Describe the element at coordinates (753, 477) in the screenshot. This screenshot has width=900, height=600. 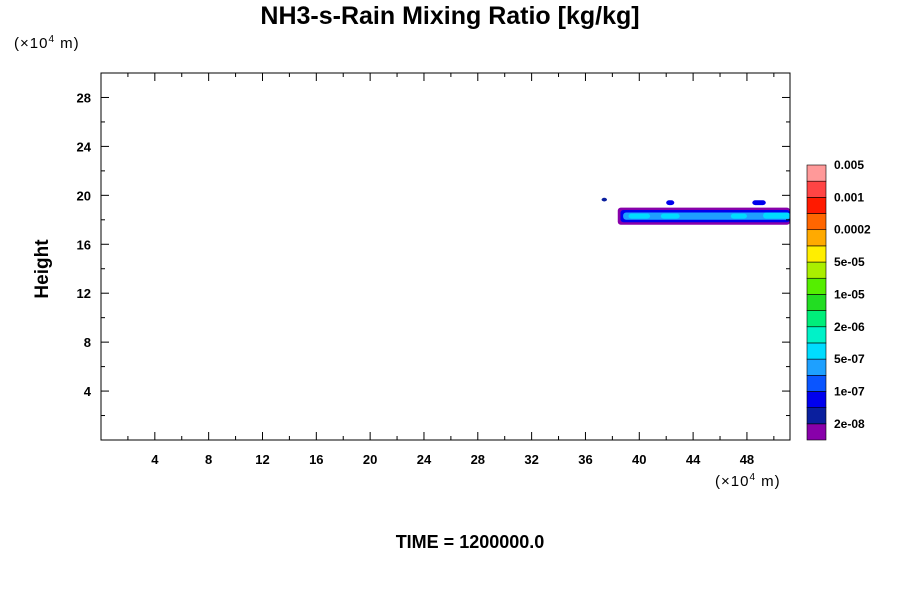
I see `x-unit-exponent: 4` at that location.